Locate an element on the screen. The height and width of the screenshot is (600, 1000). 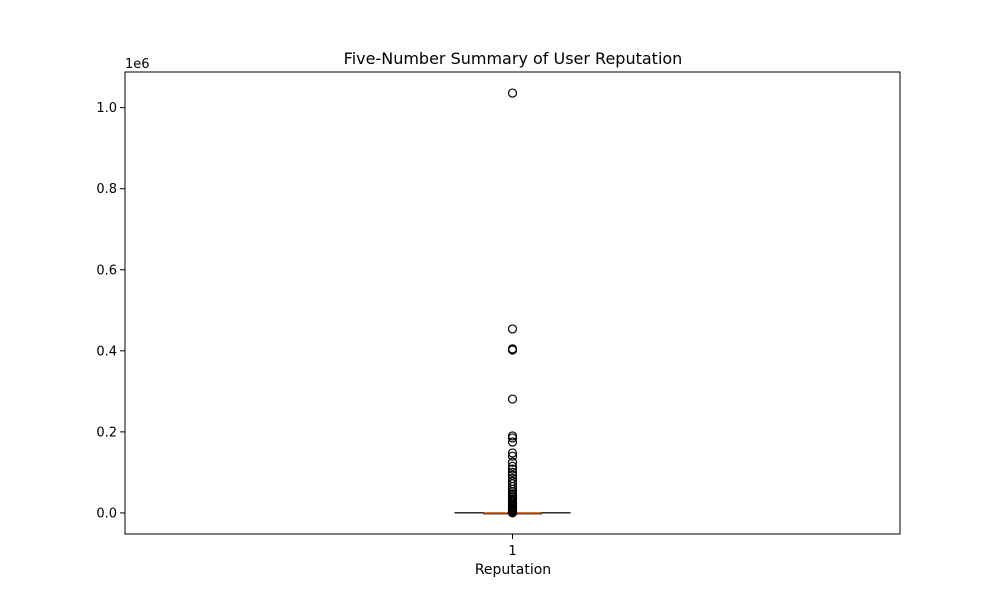
chart-title: Five-Number Summary of User Reputation is located at coordinates (513, 58).